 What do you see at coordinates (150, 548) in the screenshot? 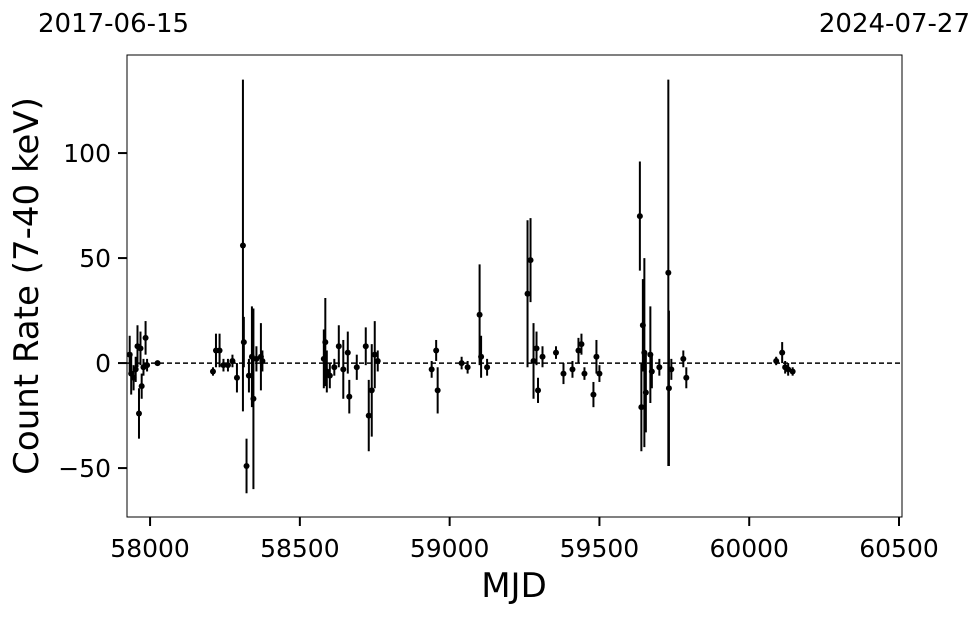
I see `x-tick-label: 58000` at bounding box center [150, 548].